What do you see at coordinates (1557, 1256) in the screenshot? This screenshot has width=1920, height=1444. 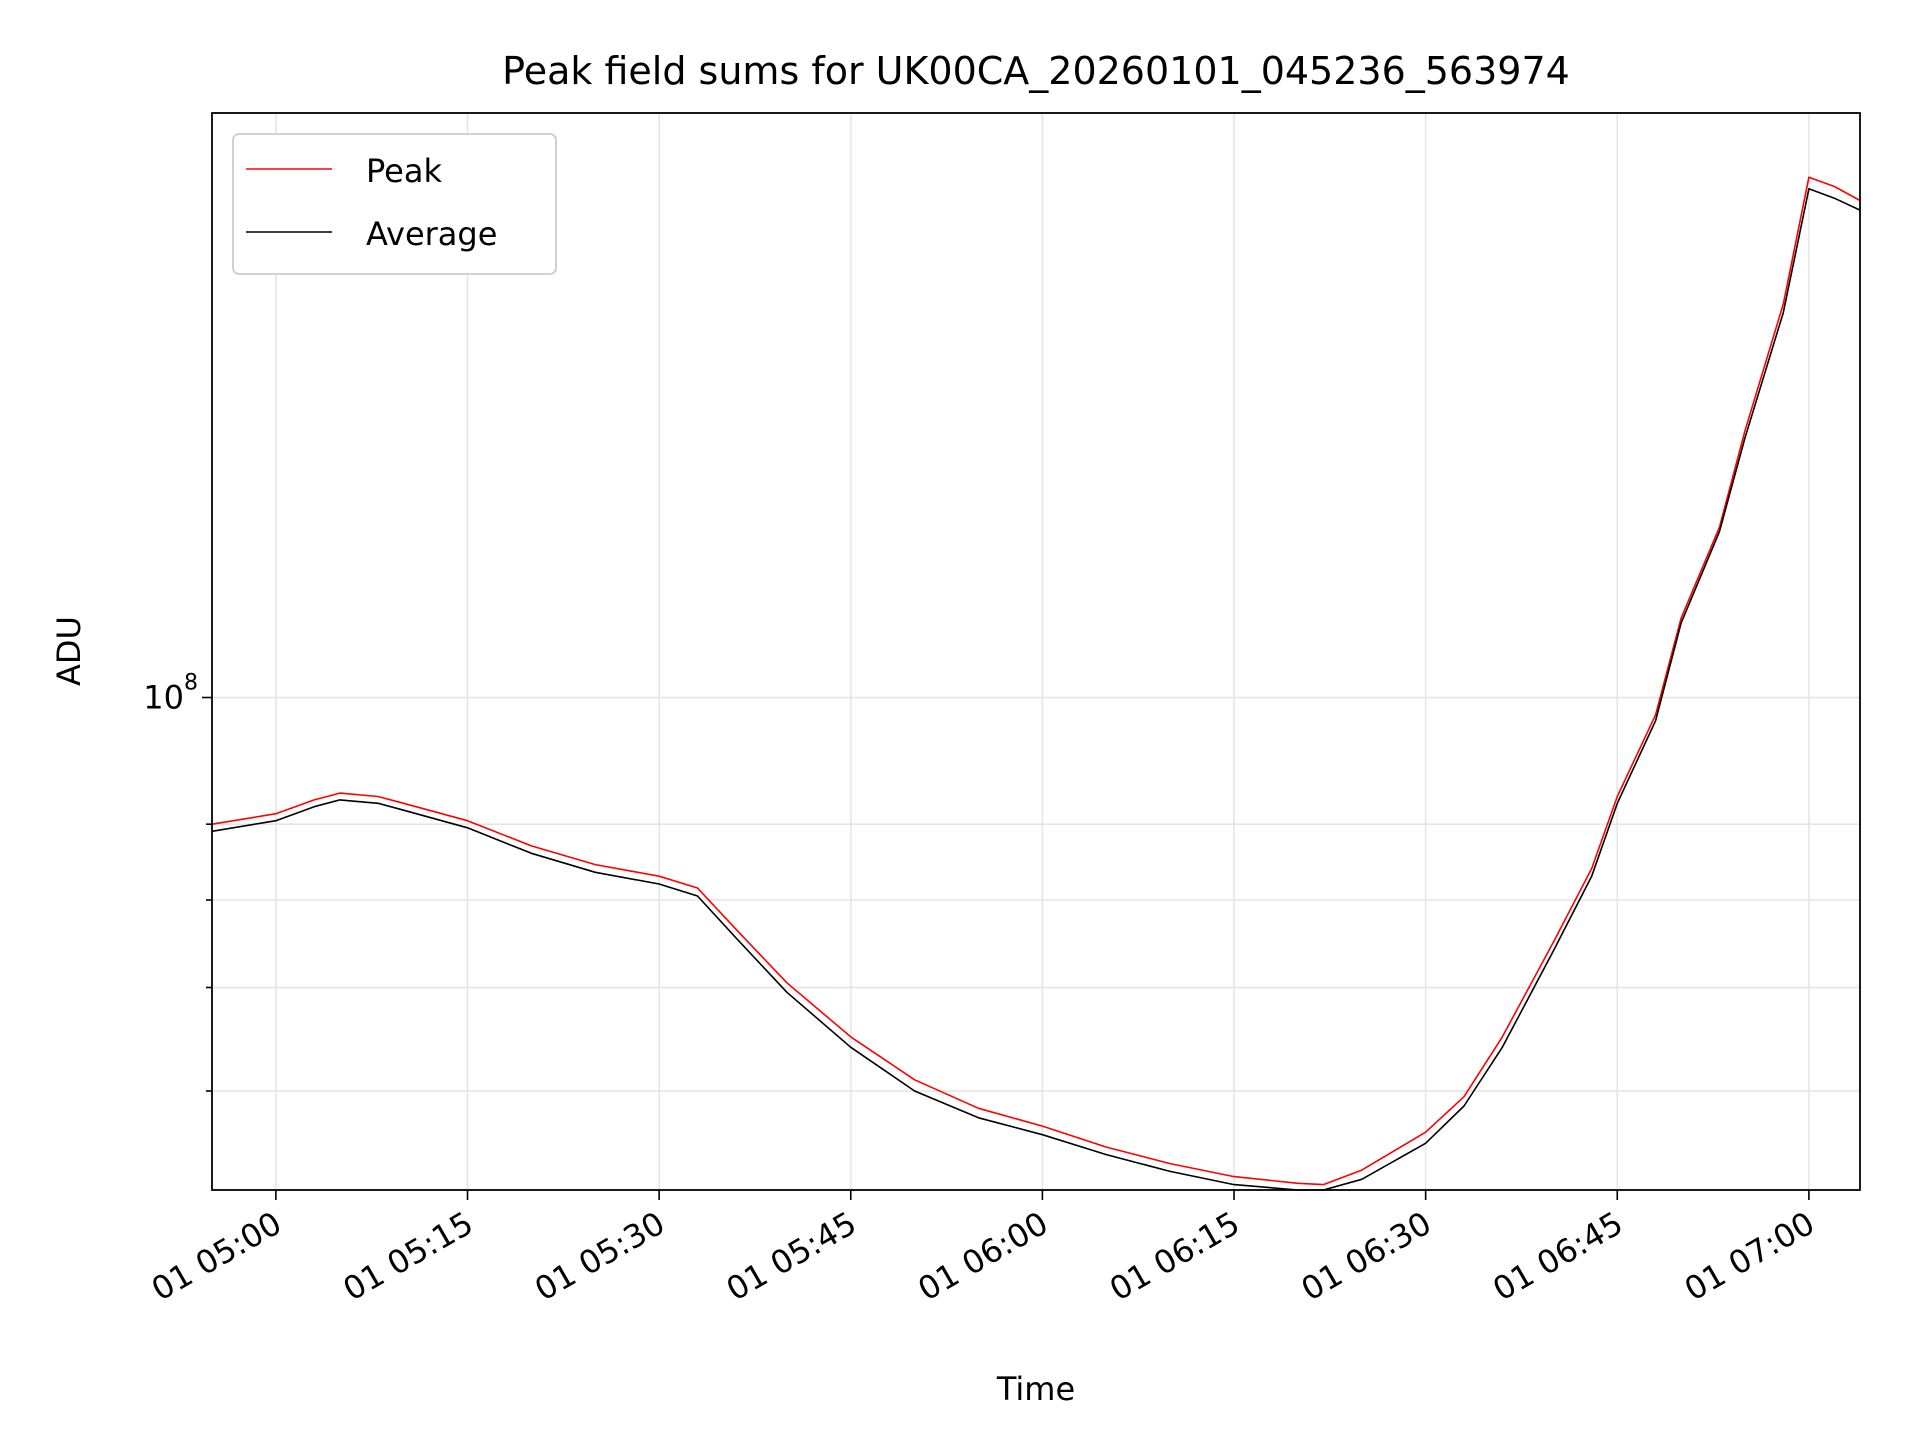 I see `x-tick-label: 01 06:45` at bounding box center [1557, 1256].